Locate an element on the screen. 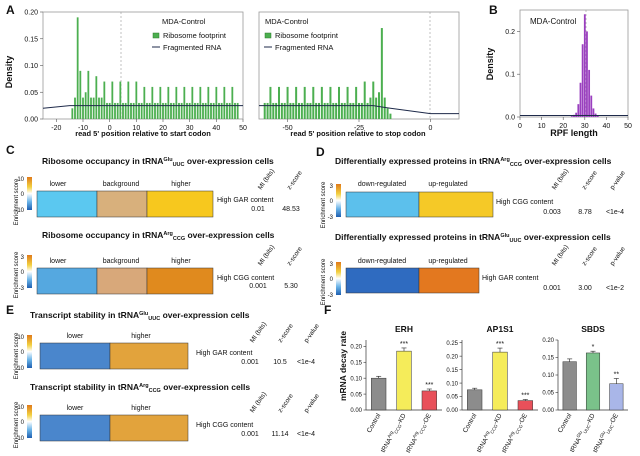 This screenshot has height=456, width=640. panel-label-c: C is located at coordinates (10, 150).